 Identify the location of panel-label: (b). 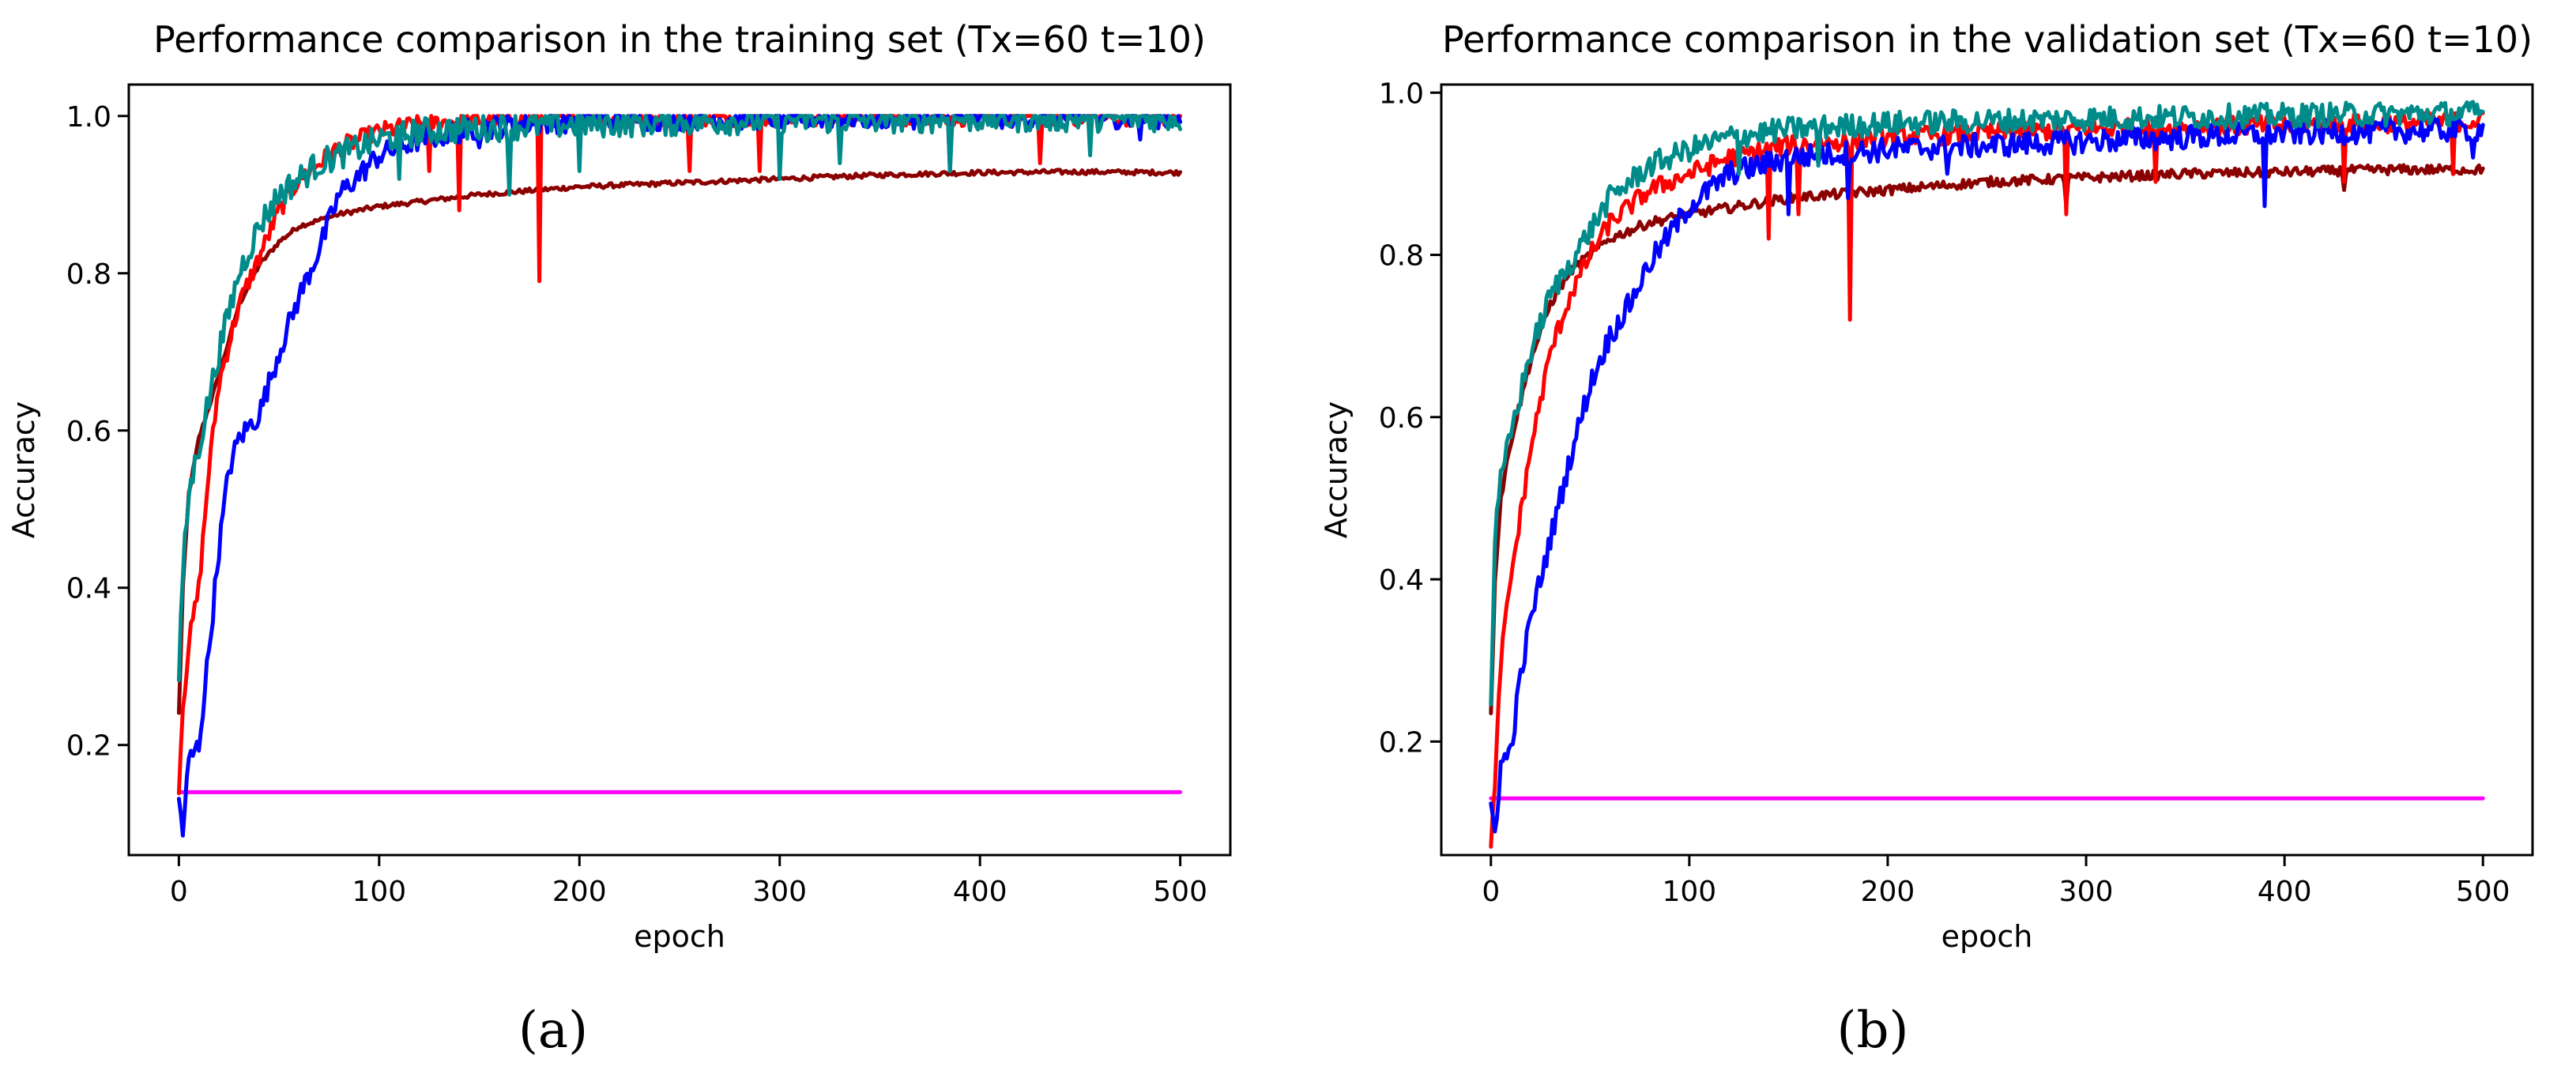
(1873, 1030).